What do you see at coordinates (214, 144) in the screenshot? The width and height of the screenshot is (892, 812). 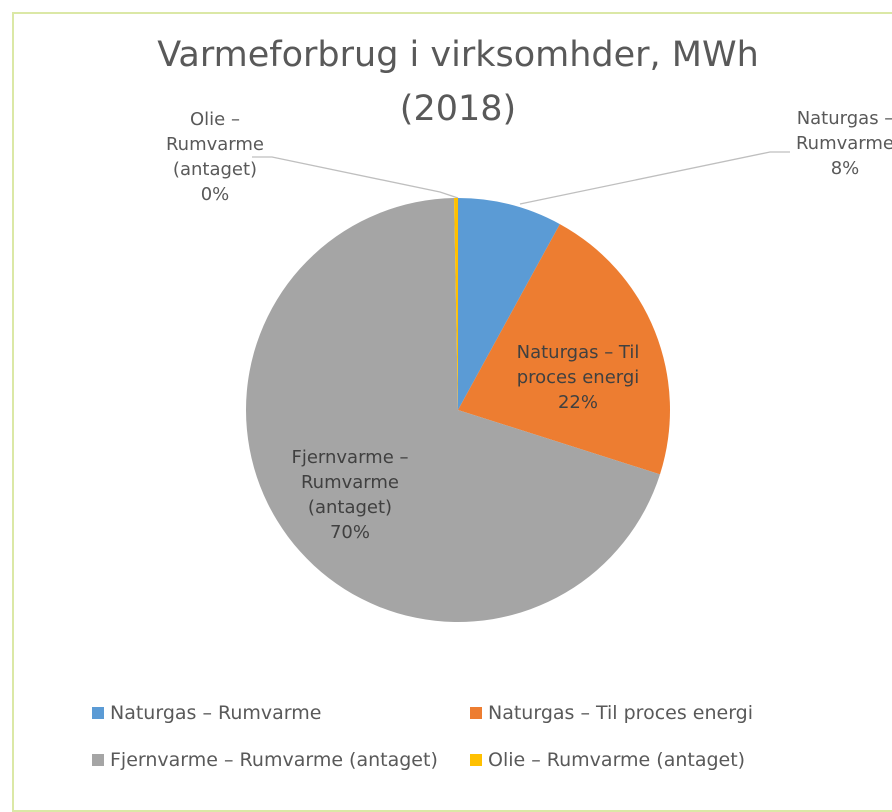 I see `data-label-category: Olie – Rumvarme (antaget)` at bounding box center [214, 144].